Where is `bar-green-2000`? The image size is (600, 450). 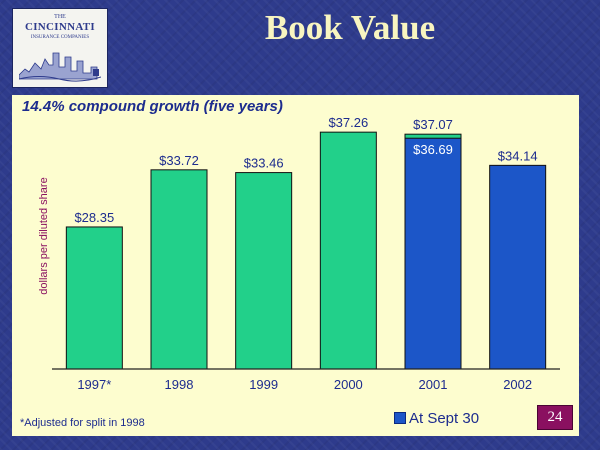
bar-green-2000 is located at coordinates (348, 250).